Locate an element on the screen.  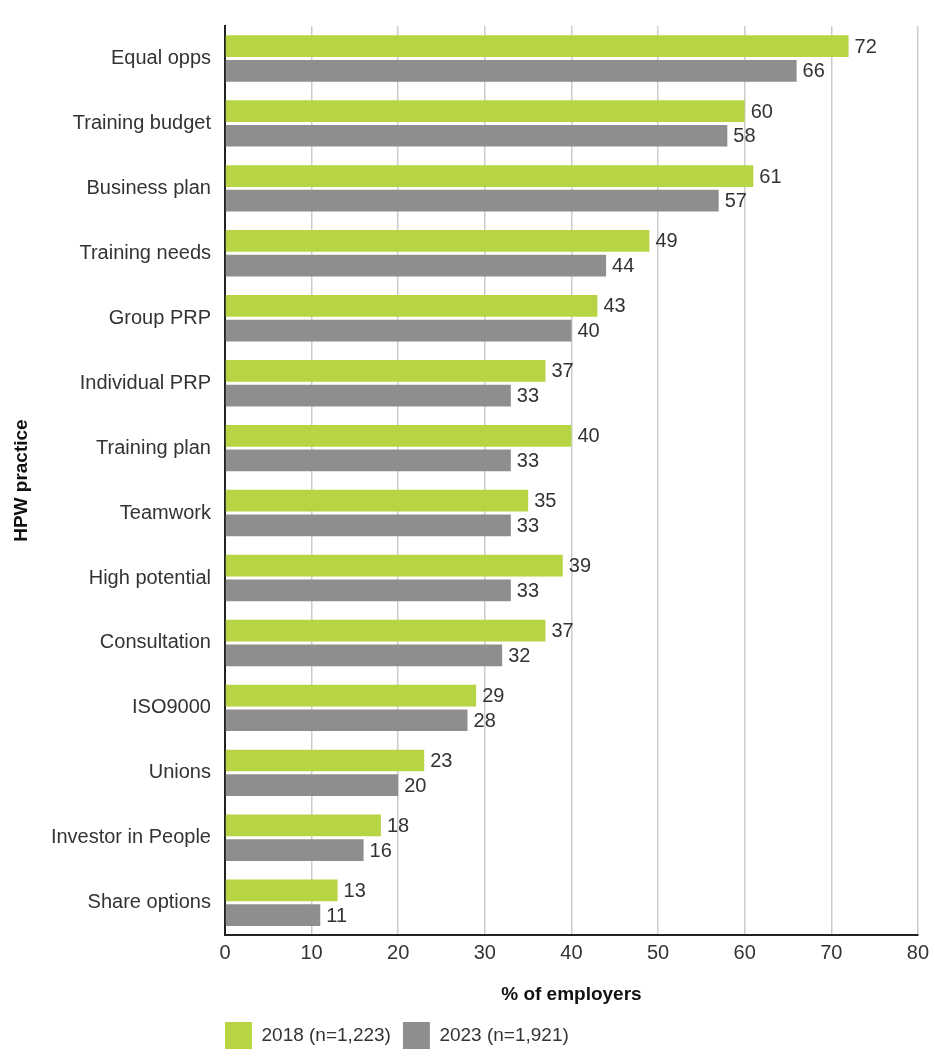
data-label: 16 is located at coordinates (380, 849).